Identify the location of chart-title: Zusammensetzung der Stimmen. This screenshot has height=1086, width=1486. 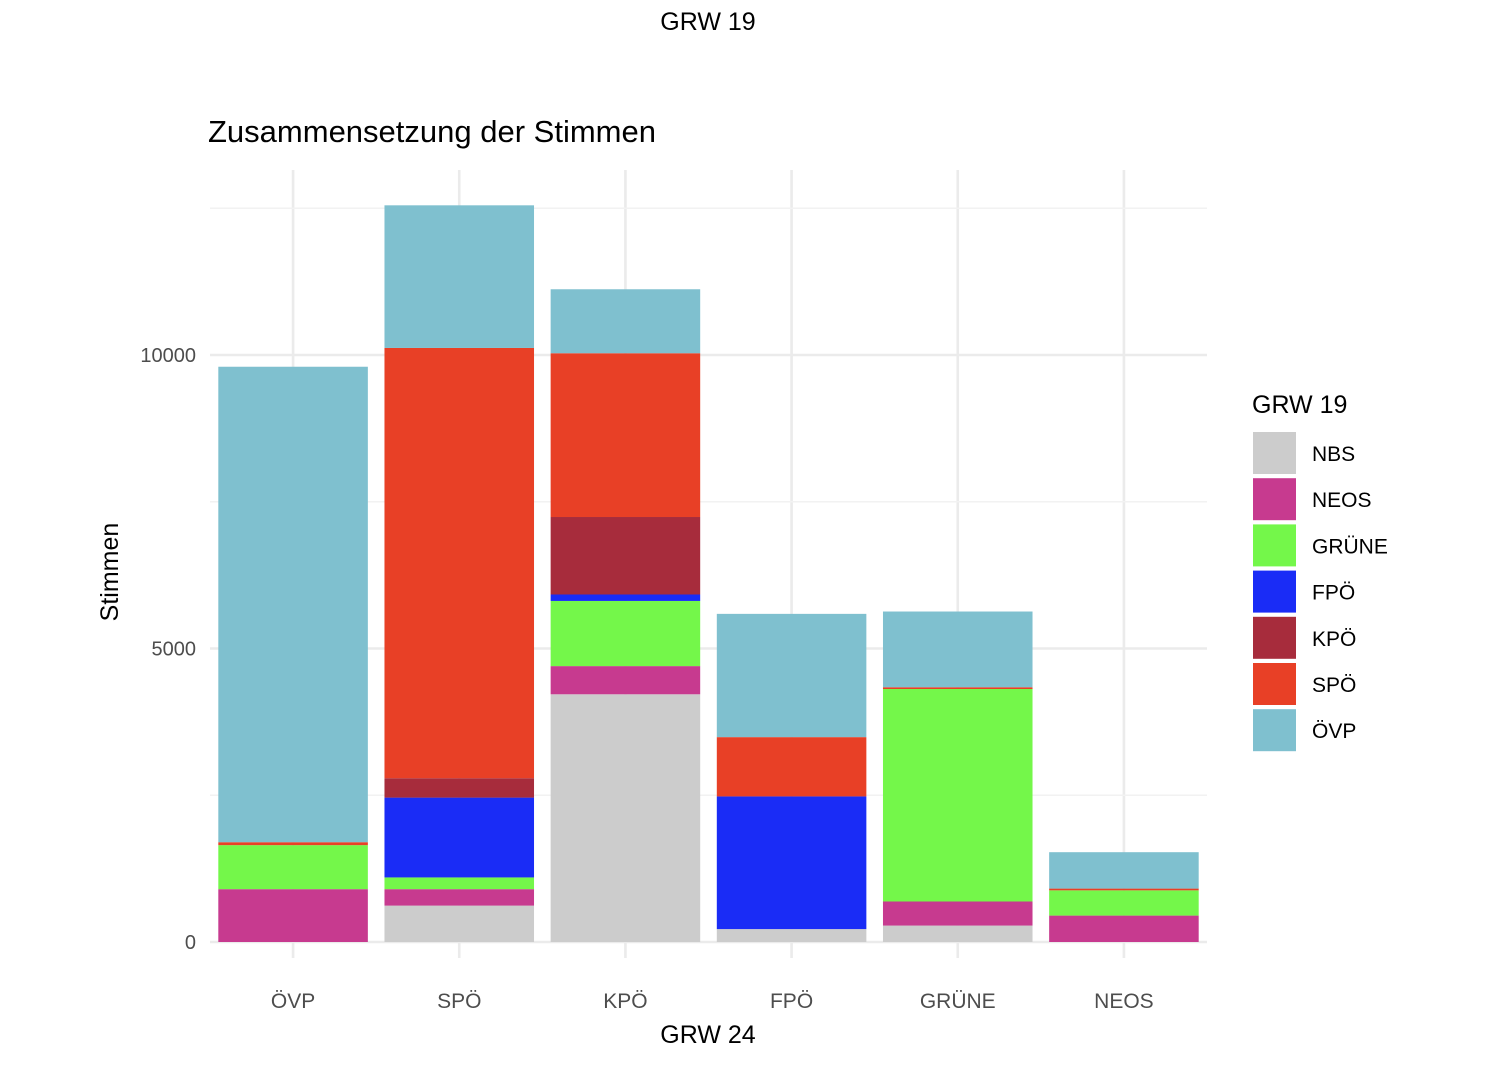
(432, 131).